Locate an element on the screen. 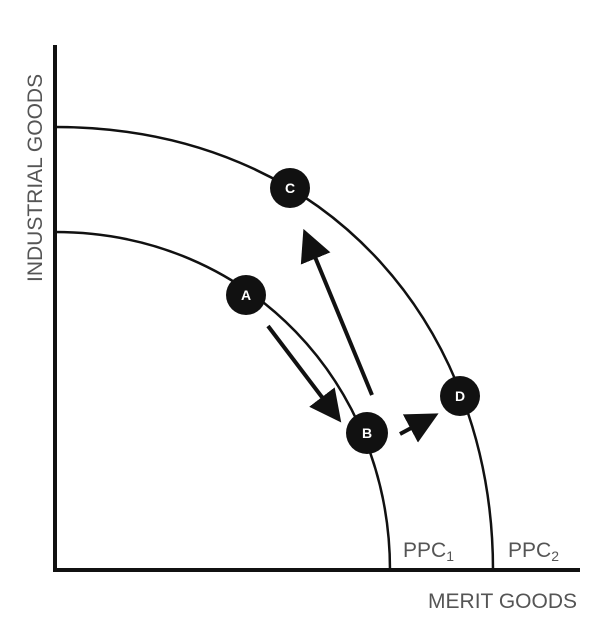  point-b-label: B is located at coordinates (367, 433).